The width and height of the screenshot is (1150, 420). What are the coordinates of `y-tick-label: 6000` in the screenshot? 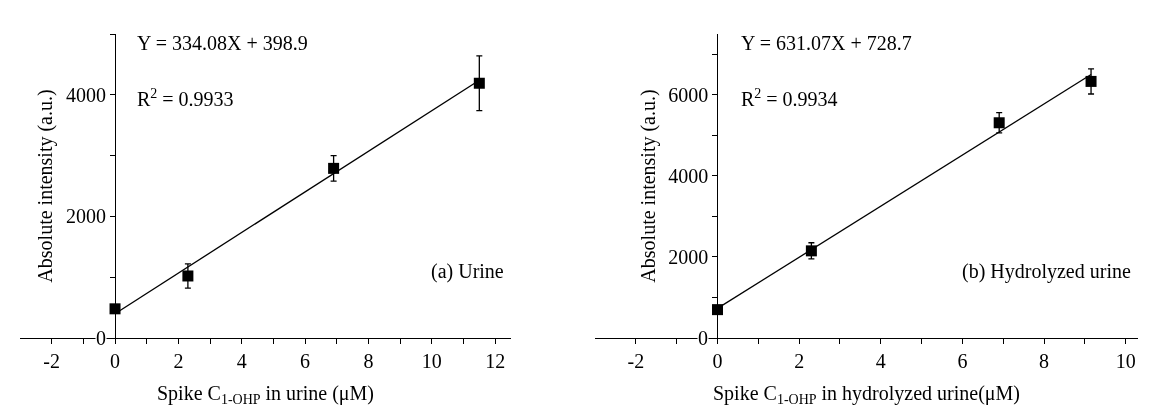 It's located at (688, 94).